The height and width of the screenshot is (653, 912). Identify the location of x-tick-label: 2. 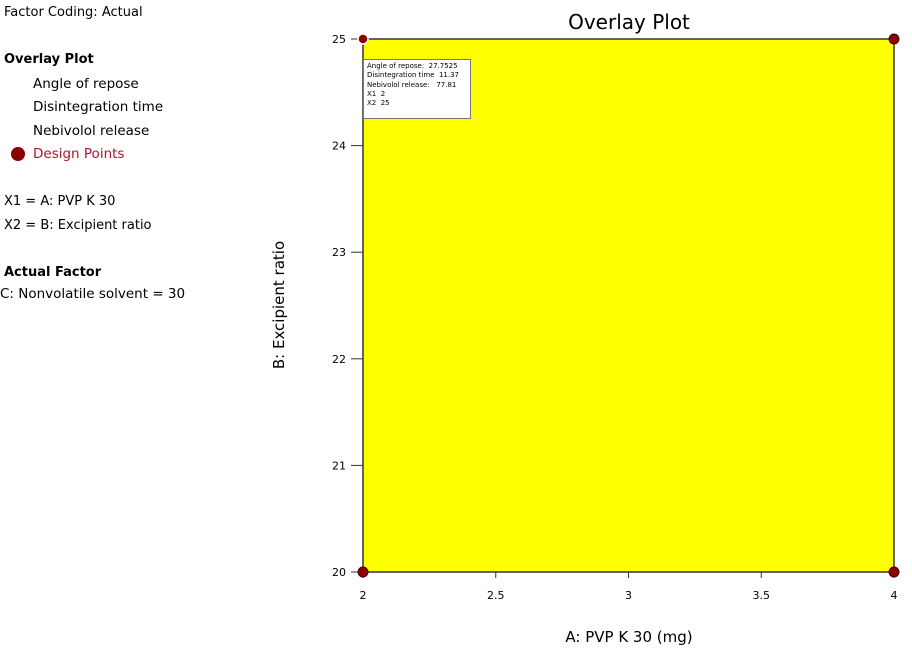
(363, 595).